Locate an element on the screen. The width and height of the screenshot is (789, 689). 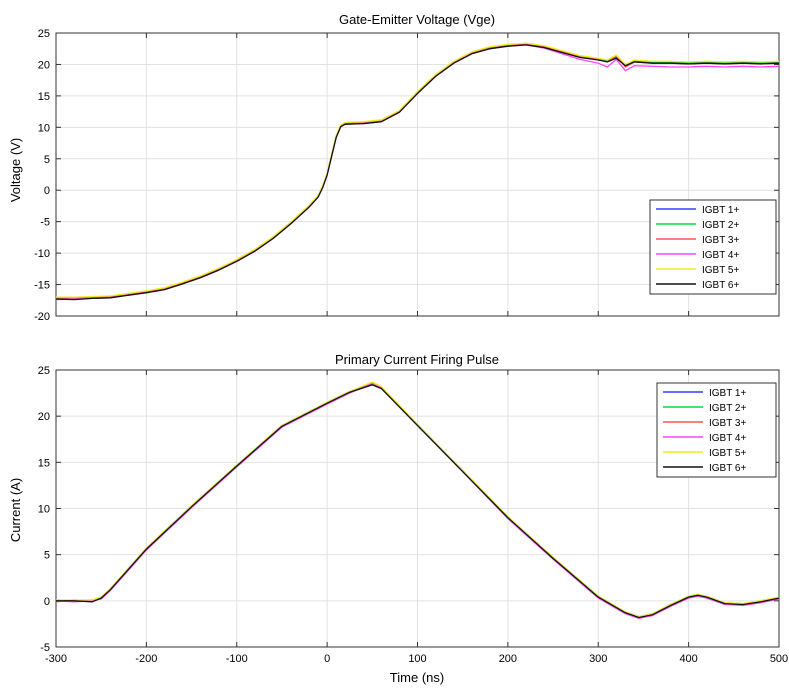
x-tick-label: 200 is located at coordinates (508, 659).